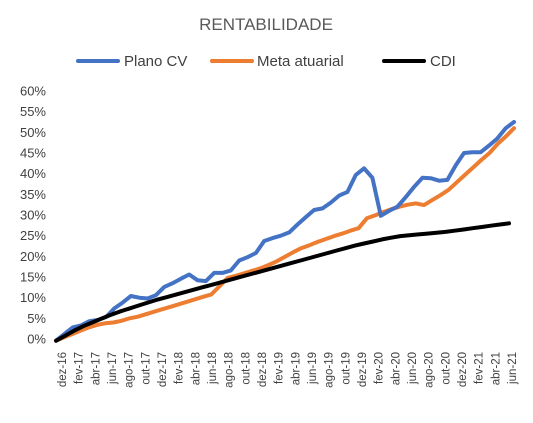  Describe the element at coordinates (300, 61) in the screenshot. I see `legend-label-meta-atuarial: Meta atuarial` at that location.